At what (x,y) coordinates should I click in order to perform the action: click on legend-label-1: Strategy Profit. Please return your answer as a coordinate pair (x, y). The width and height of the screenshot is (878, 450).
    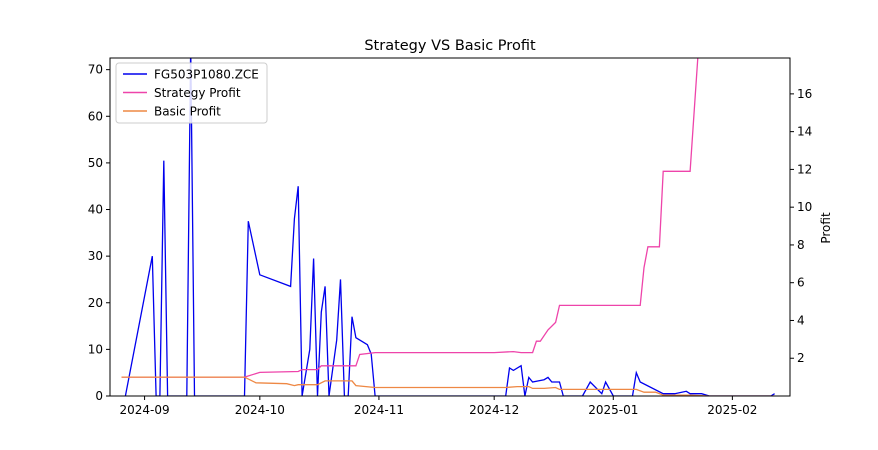
    Looking at the image, I should click on (197, 93).